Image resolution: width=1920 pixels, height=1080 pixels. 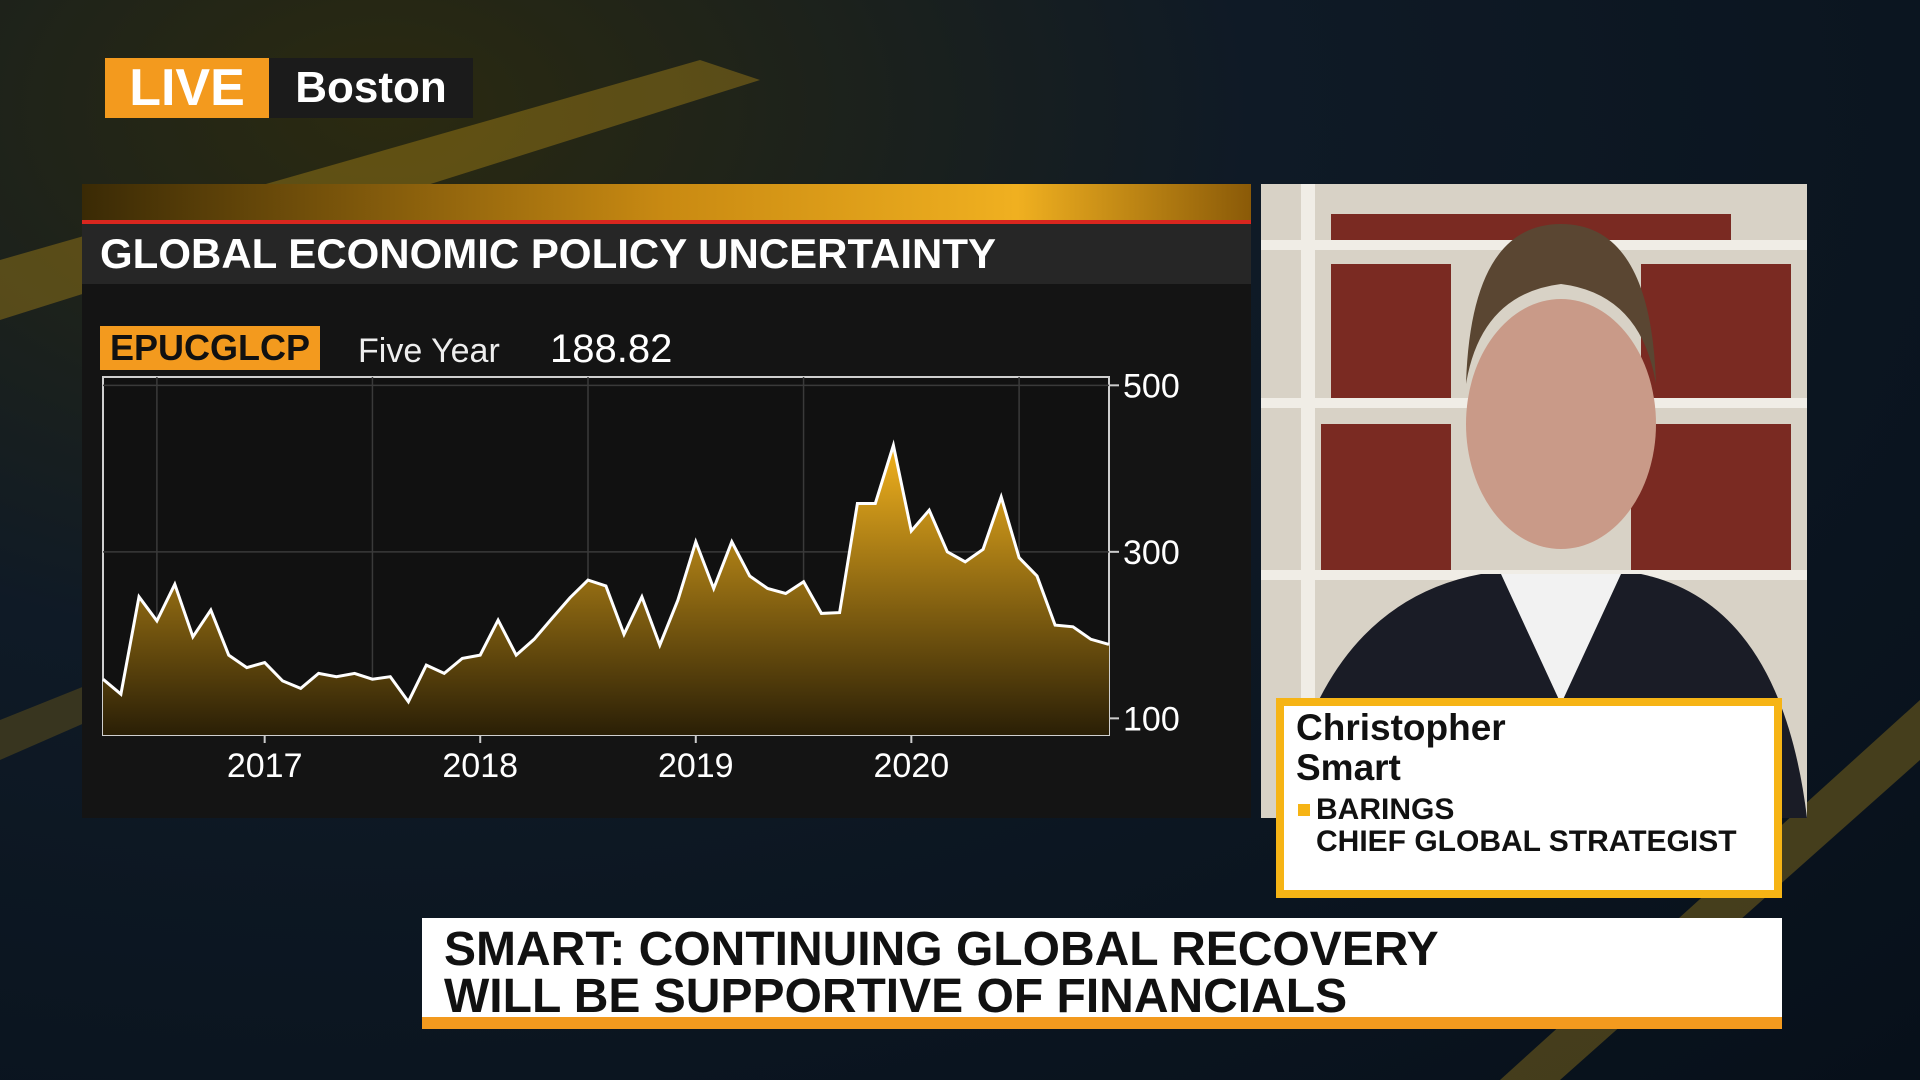 What do you see at coordinates (371, 88) in the screenshot?
I see `location: Boston` at bounding box center [371, 88].